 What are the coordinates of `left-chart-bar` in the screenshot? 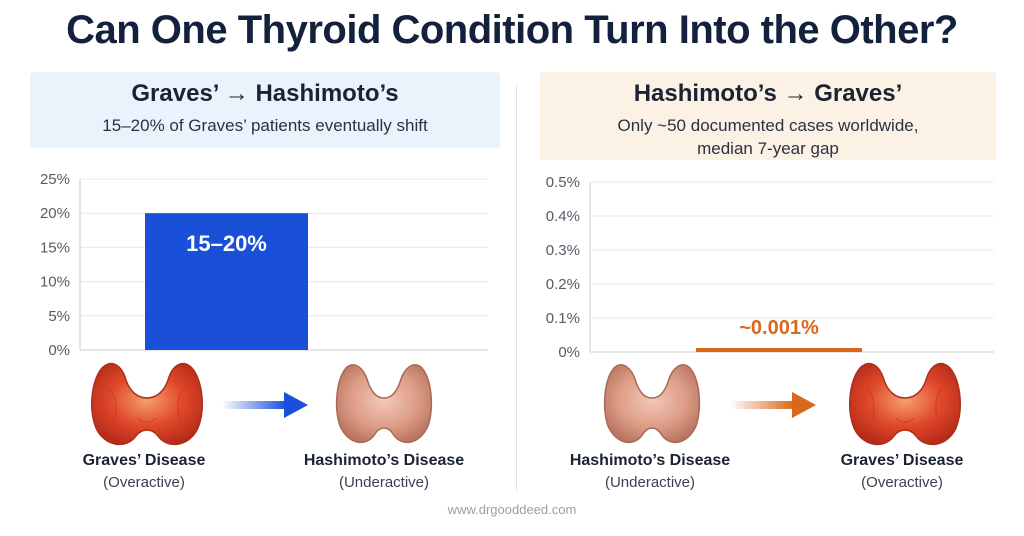 It's located at (226, 281).